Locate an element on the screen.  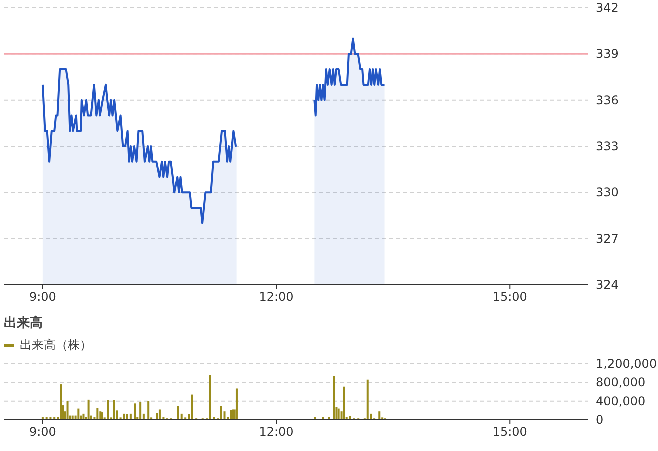
y-tick-label: 327 is located at coordinates (607, 239).